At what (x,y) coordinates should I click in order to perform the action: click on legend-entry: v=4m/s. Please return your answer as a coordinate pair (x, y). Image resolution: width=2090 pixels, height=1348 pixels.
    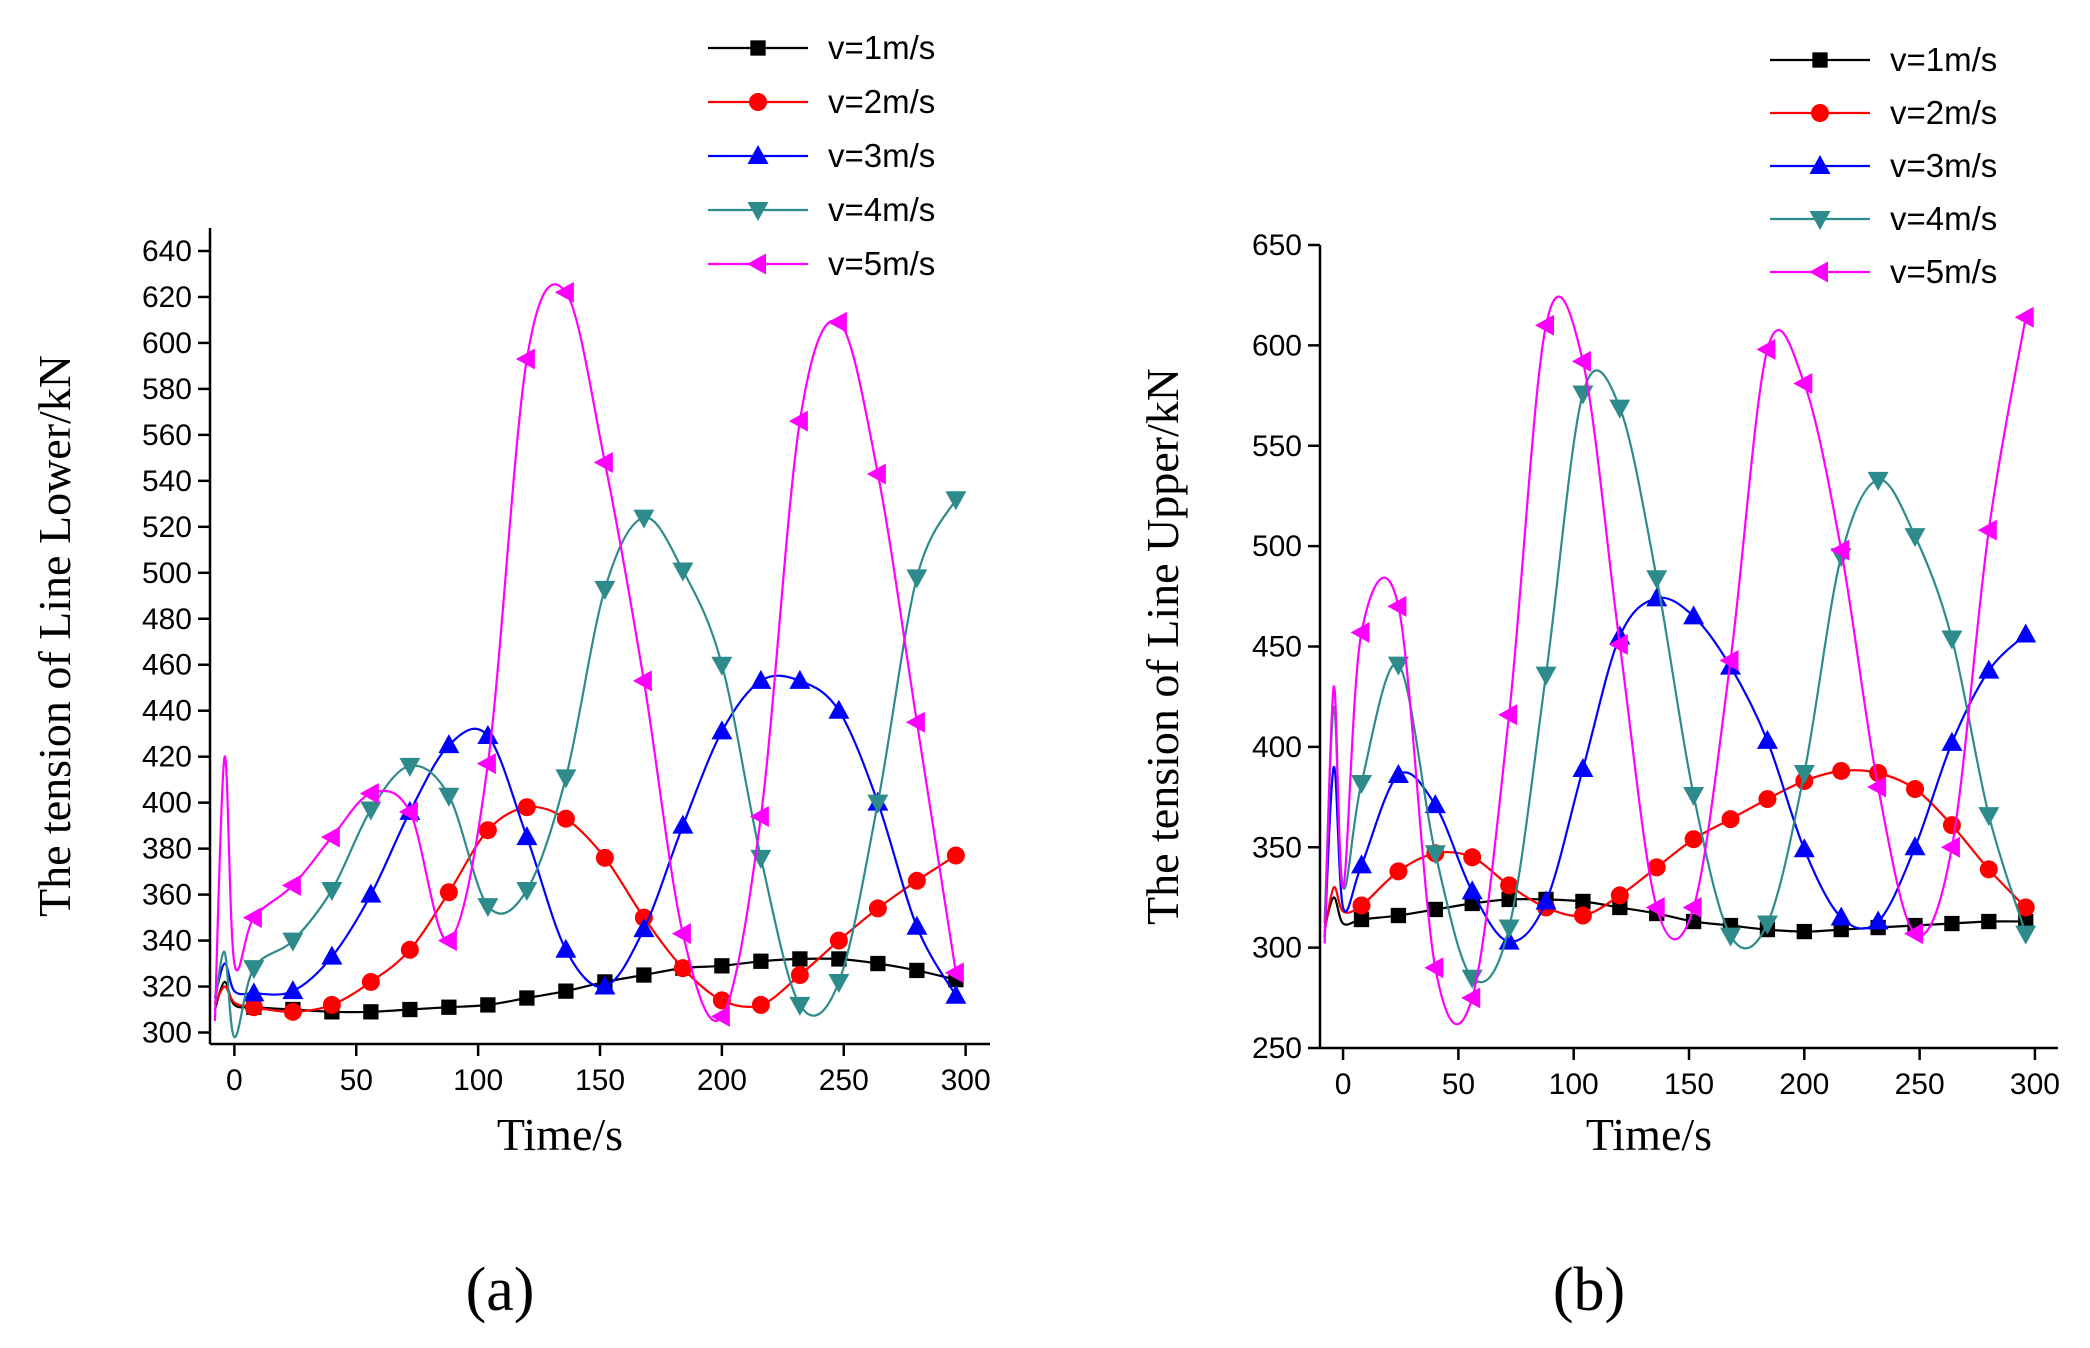
    Looking at the image, I should click on (1883, 218).